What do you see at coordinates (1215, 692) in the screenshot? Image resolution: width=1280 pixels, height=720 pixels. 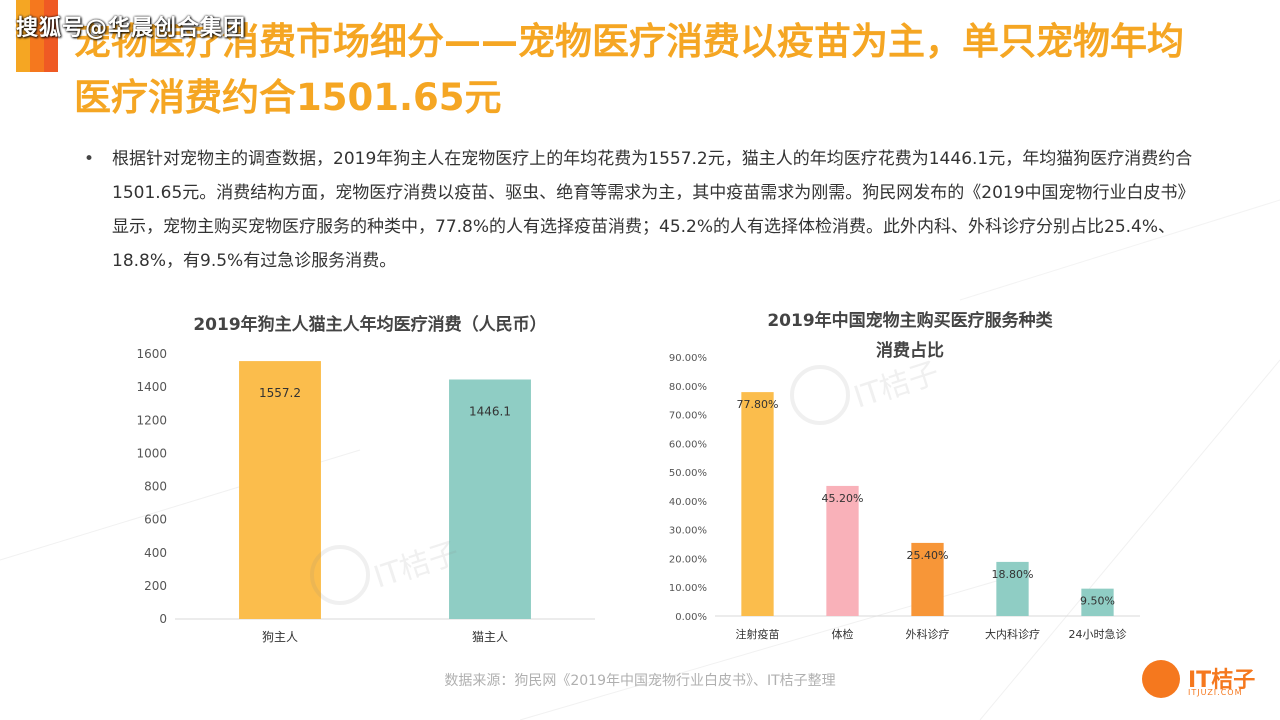 I see `logo-subtext: ITJUZI.COM` at bounding box center [1215, 692].